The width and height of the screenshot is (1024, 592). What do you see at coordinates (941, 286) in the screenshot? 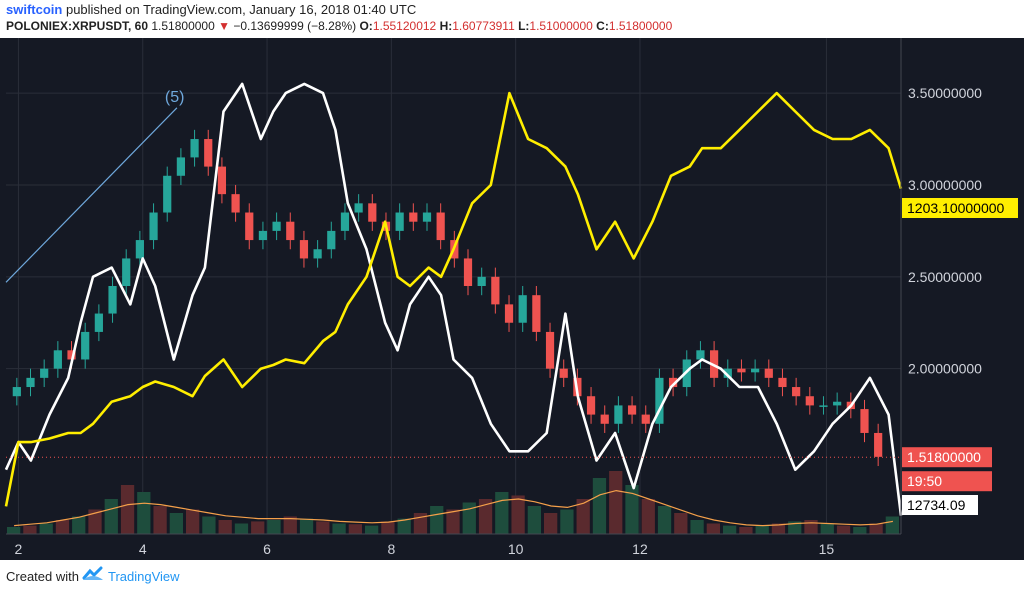
I see `y-axis: 3.50000000 3.00000000 2.50000000 2.00000000` at bounding box center [941, 286].